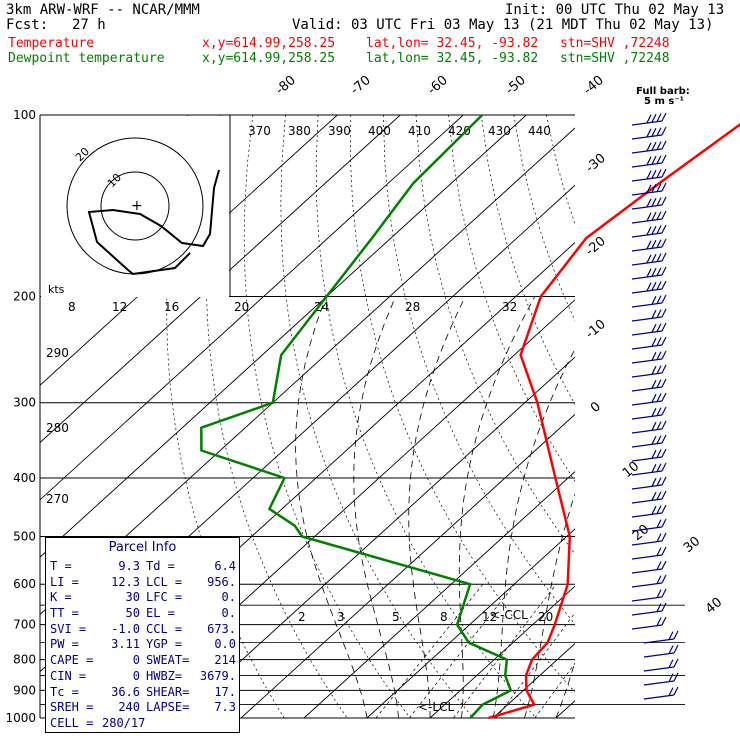 The width and height of the screenshot is (740, 740). Describe the element at coordinates (361, 85) in the screenshot. I see `isotherm-tick-label: -70` at that location.